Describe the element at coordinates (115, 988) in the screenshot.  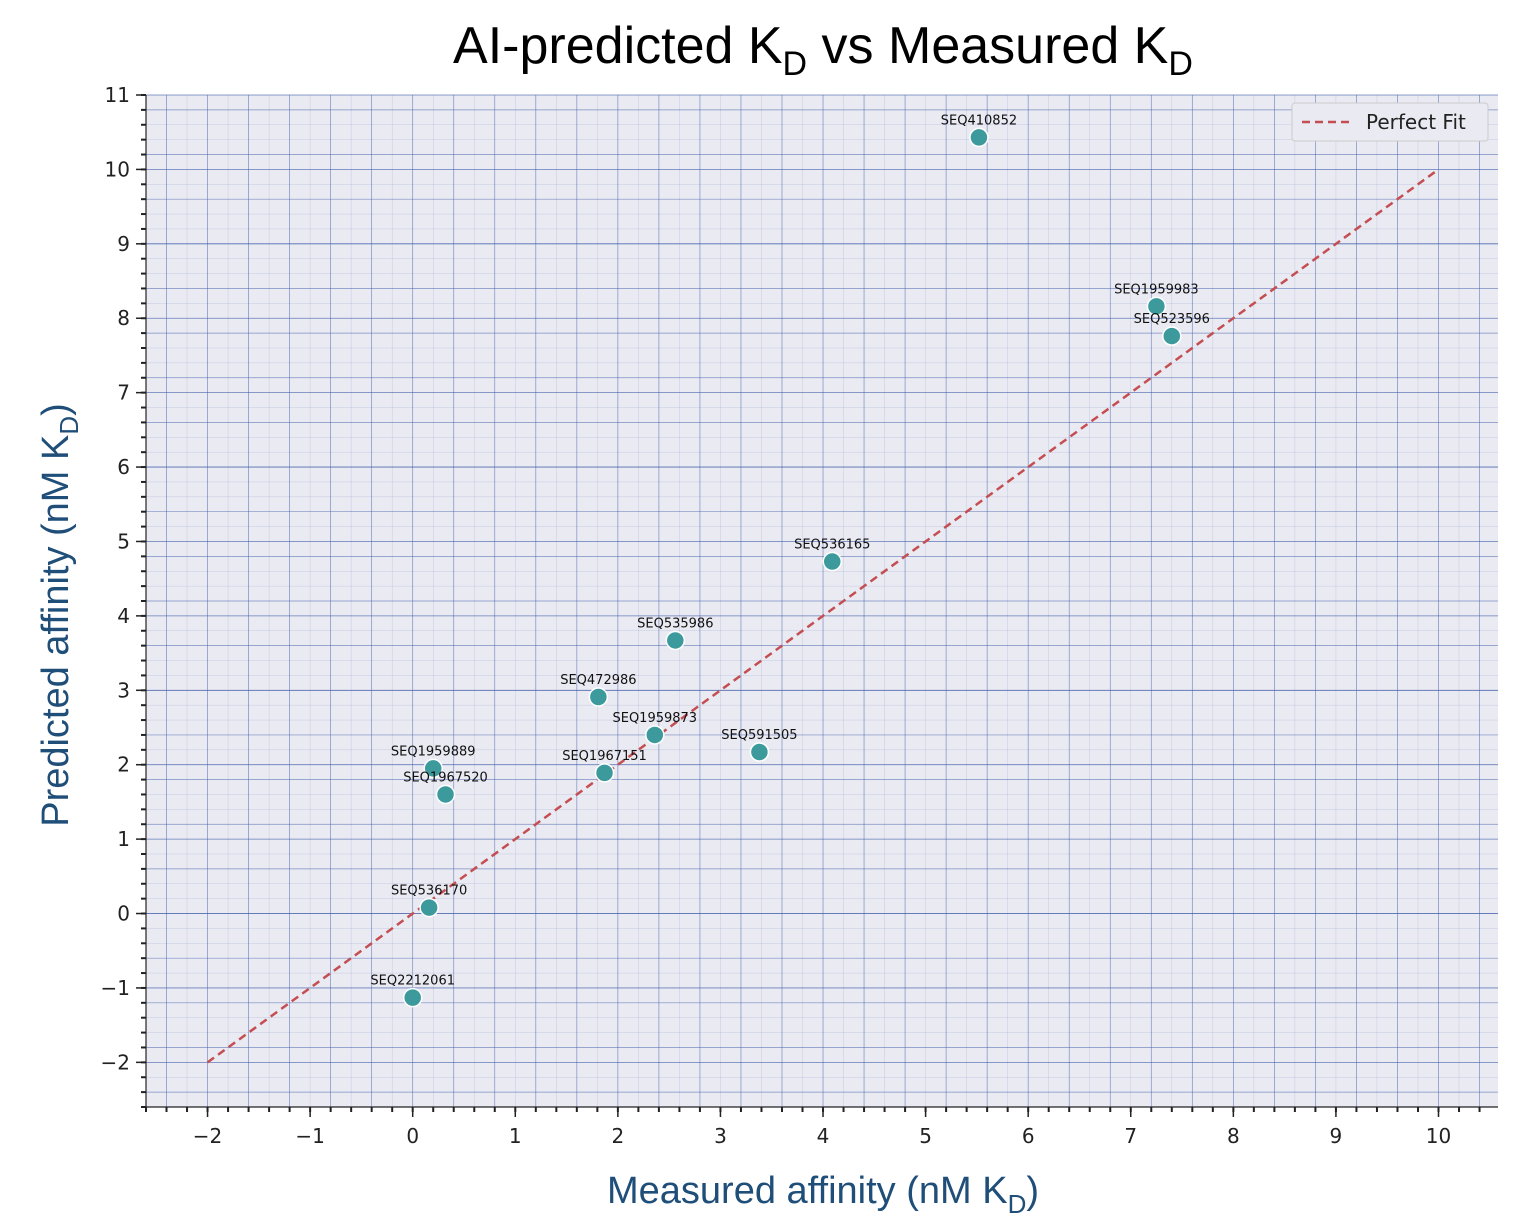
I see `y-tick-label: −1` at that location.